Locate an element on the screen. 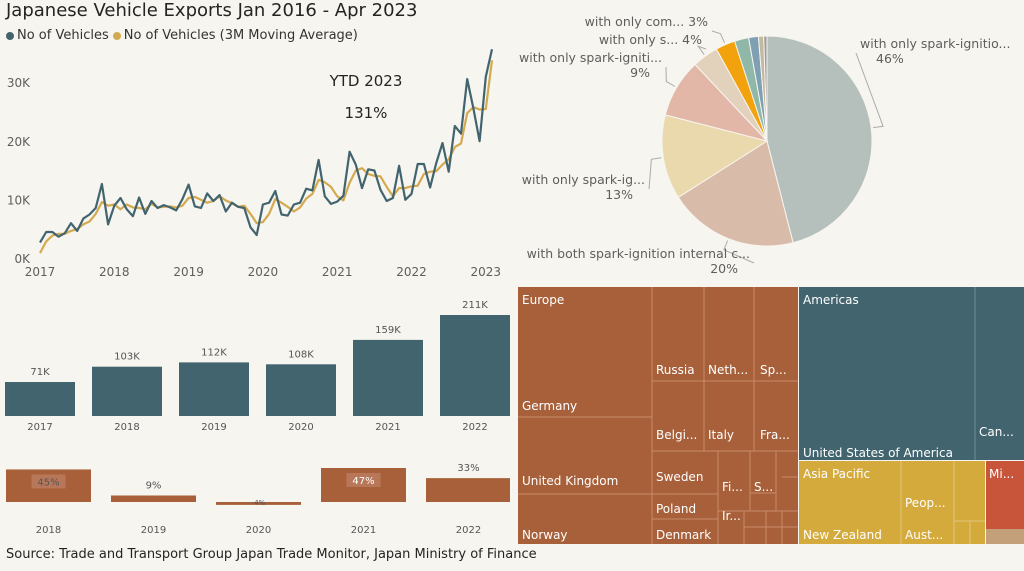  legend-item-vehicles: No of Vehicles is located at coordinates (57, 35).